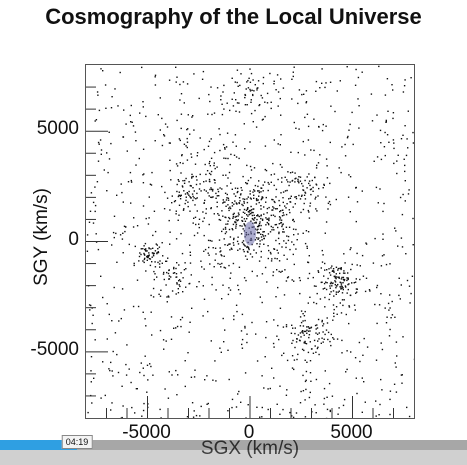 The image size is (467, 465). I want to click on video-player-controls: 04:19, so click(233, 448).